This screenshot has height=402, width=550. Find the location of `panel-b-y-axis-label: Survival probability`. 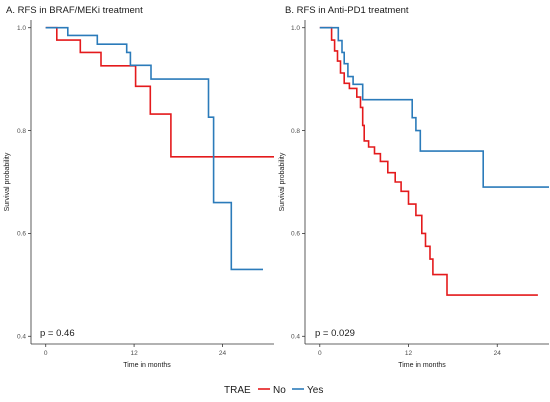

panel-b-y-axis-label: Survival probability is located at coordinates (282, 181).